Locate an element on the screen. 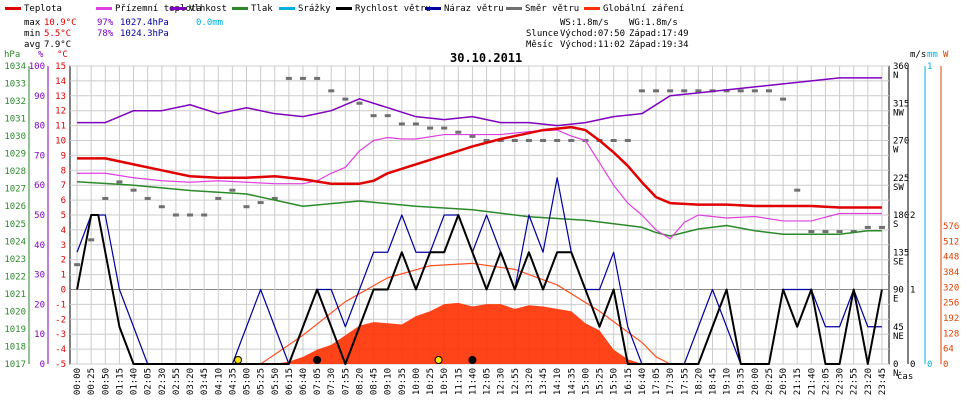 This screenshot has width=966, height=400. tick-x-47: 19:35 is located at coordinates (742, 381).